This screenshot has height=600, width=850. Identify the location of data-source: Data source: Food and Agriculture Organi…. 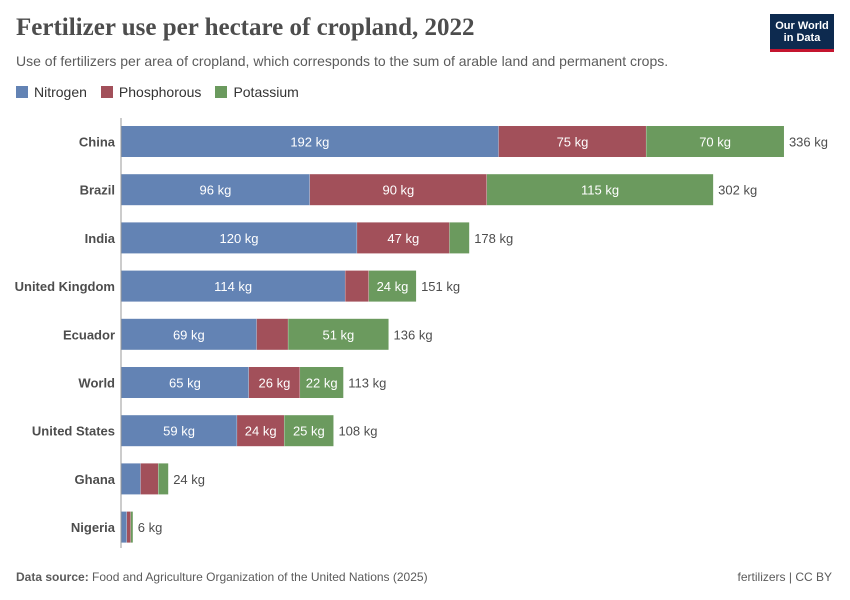
(222, 577).